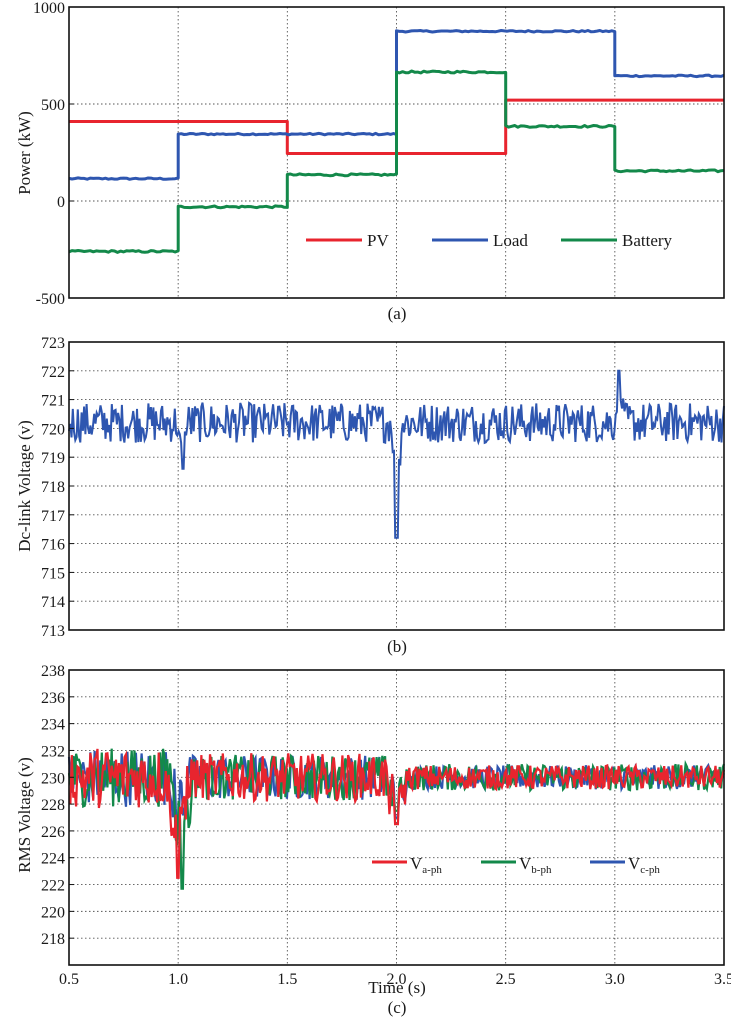  I want to click on legend-label-pv: PV, so click(378, 240).